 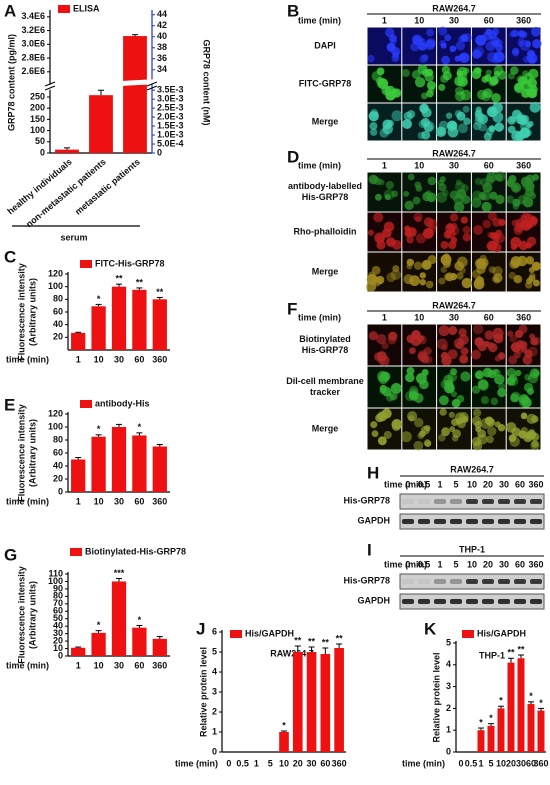 I want to click on row-label: DiI-cell membrane, so click(x=325, y=381).